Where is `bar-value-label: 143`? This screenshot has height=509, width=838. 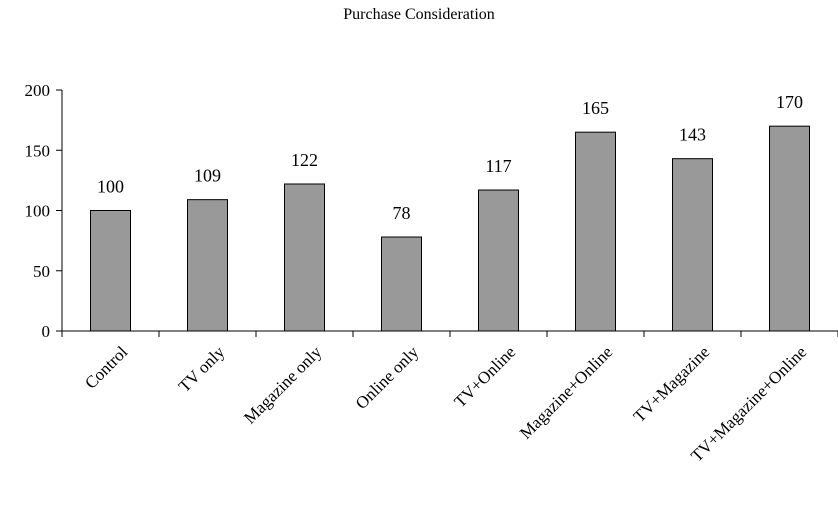 bar-value-label: 143 is located at coordinates (692, 135).